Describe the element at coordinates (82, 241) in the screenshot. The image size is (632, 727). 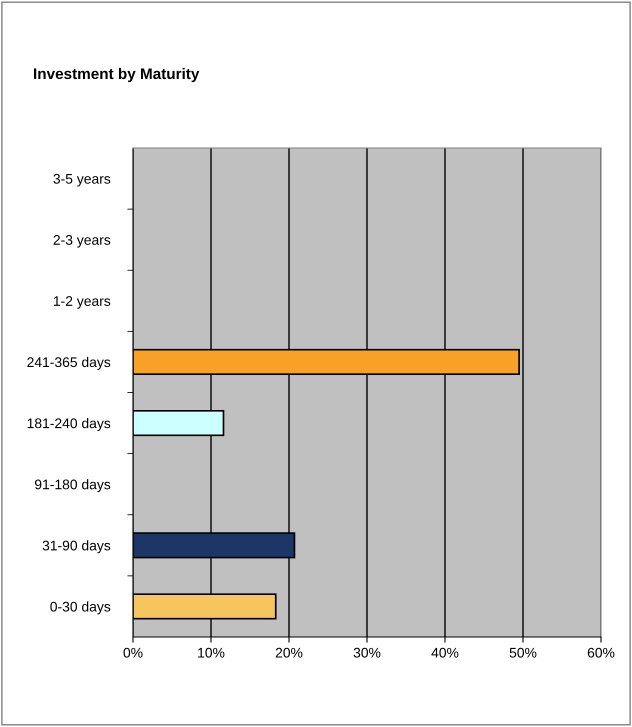
I see `y-tick-label: 2-3 years` at that location.